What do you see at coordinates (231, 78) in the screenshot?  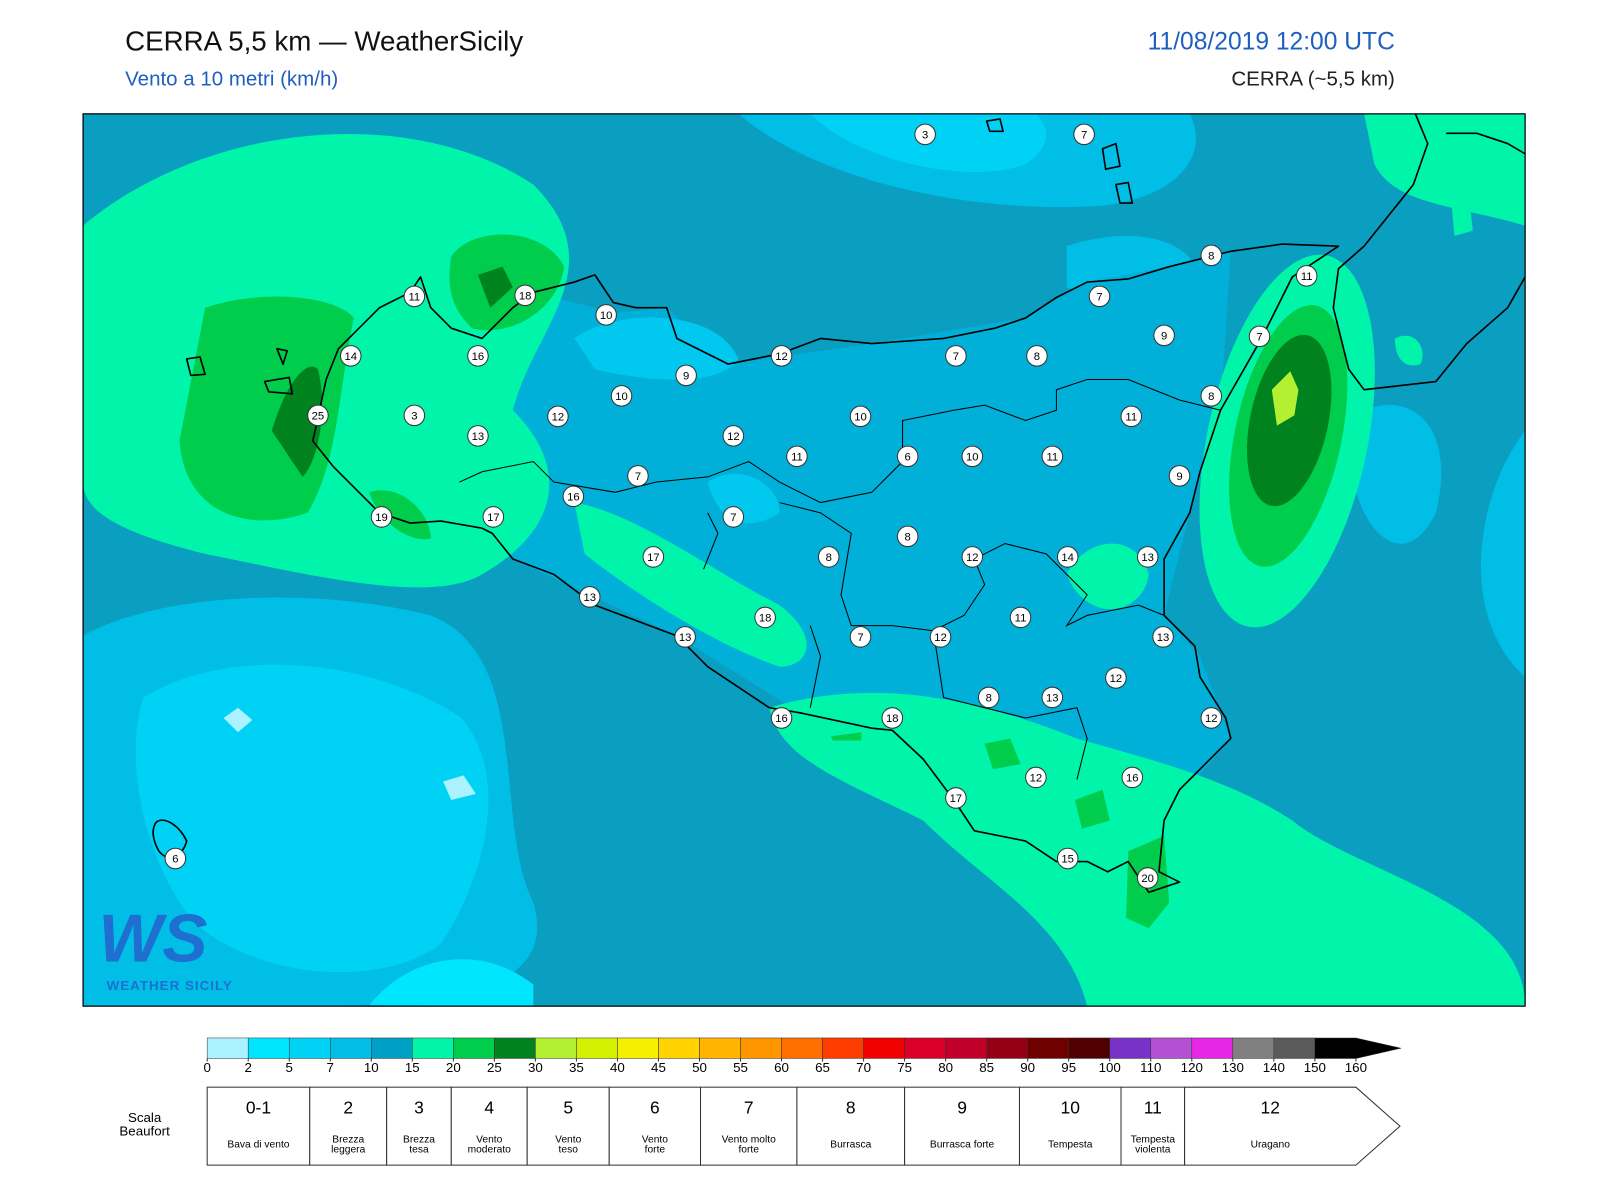 I see `subtitle: Vento a 10 metri (km/h)` at bounding box center [231, 78].